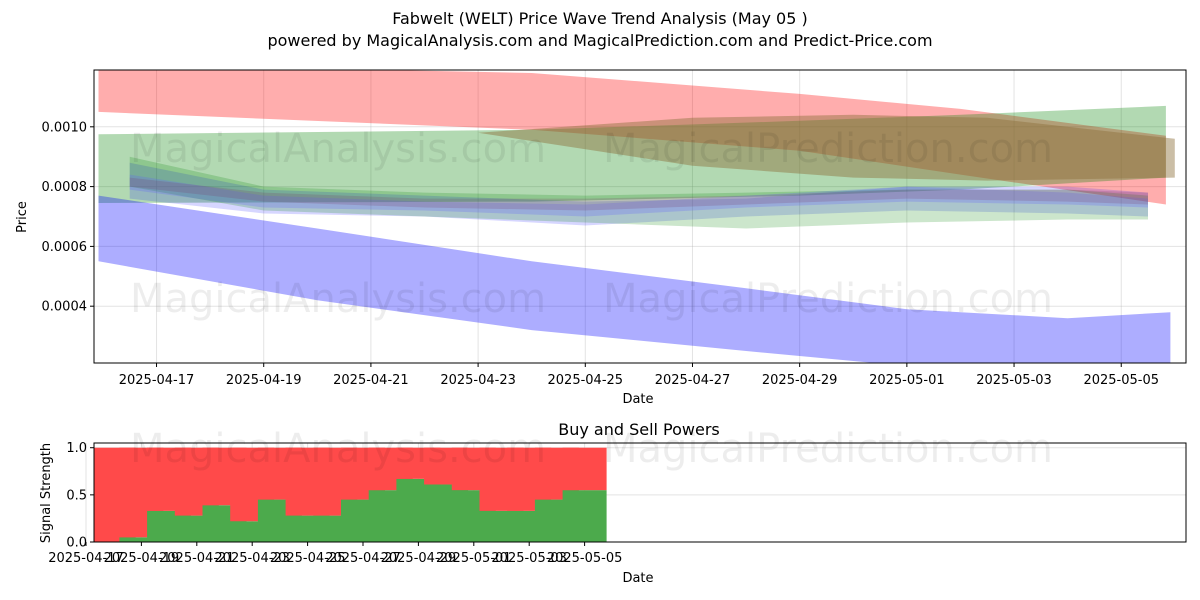 The image size is (1200, 600). Describe the element at coordinates (529, 558) in the screenshot. I see `powers-x-tick-label: 2025-05-03` at that location.